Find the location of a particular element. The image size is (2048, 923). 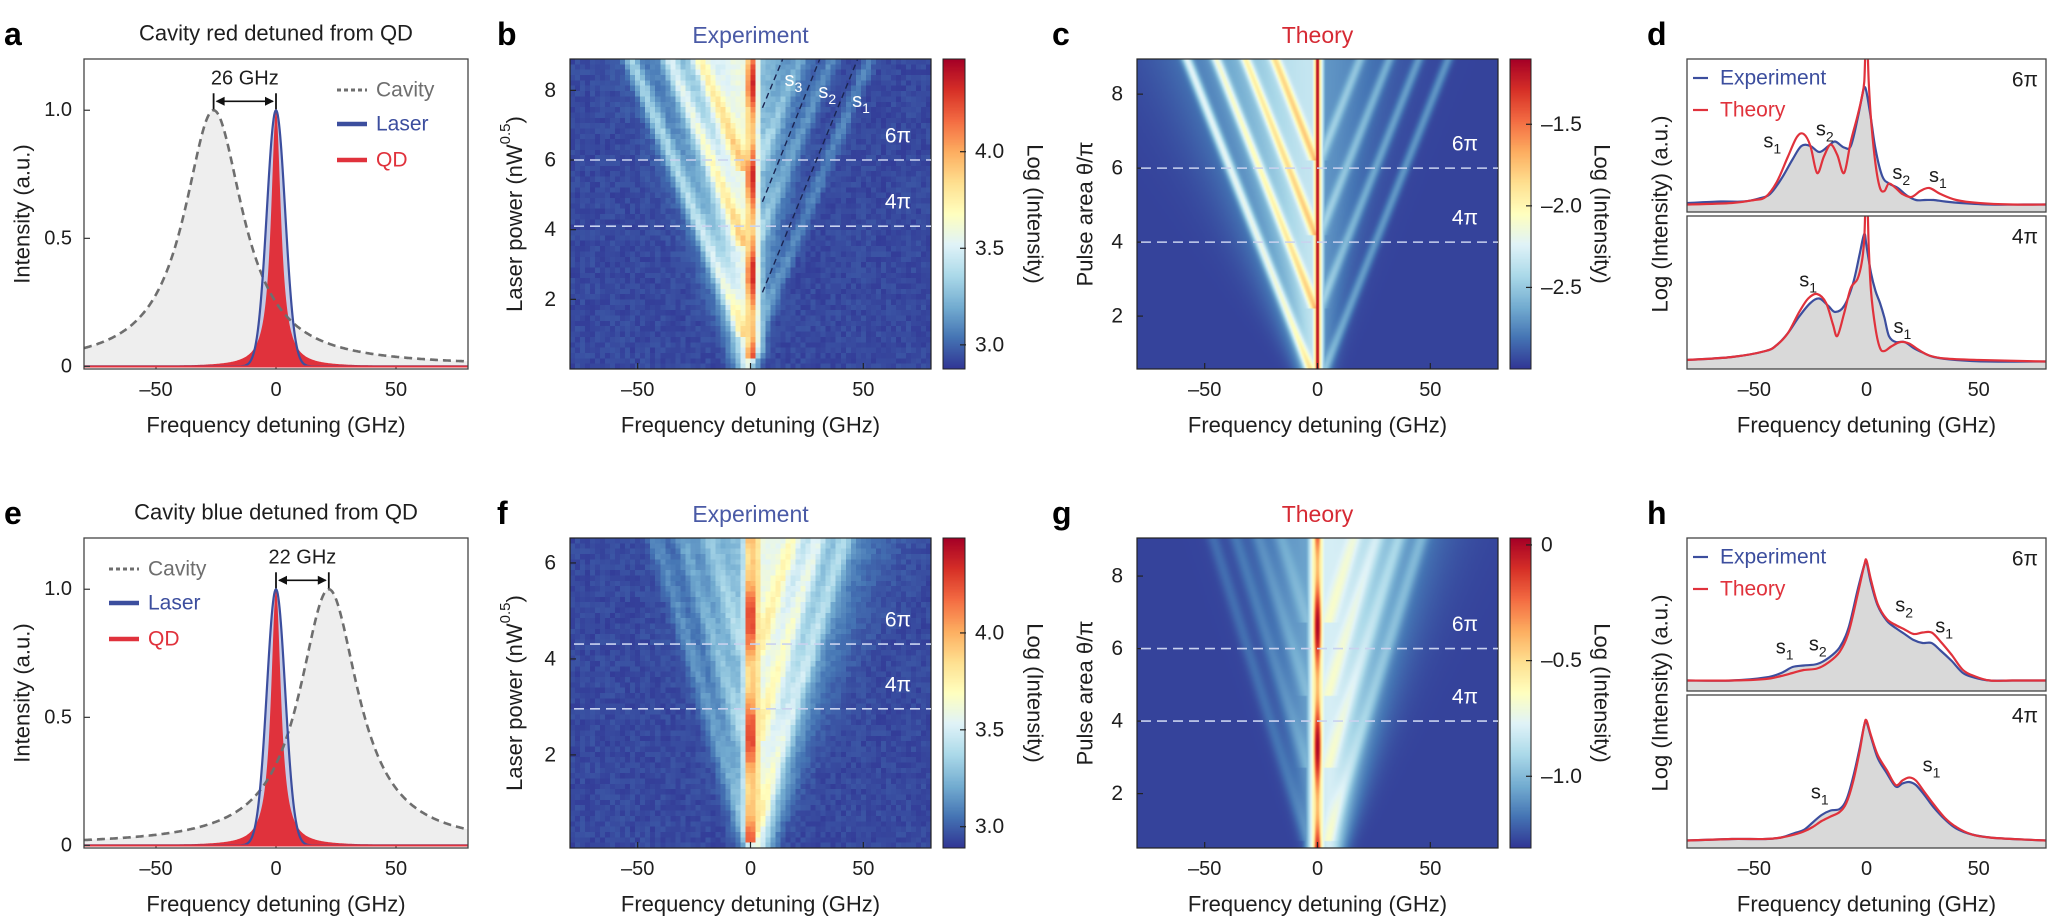

detuning-label: 22 GHz is located at coordinates (302, 557).